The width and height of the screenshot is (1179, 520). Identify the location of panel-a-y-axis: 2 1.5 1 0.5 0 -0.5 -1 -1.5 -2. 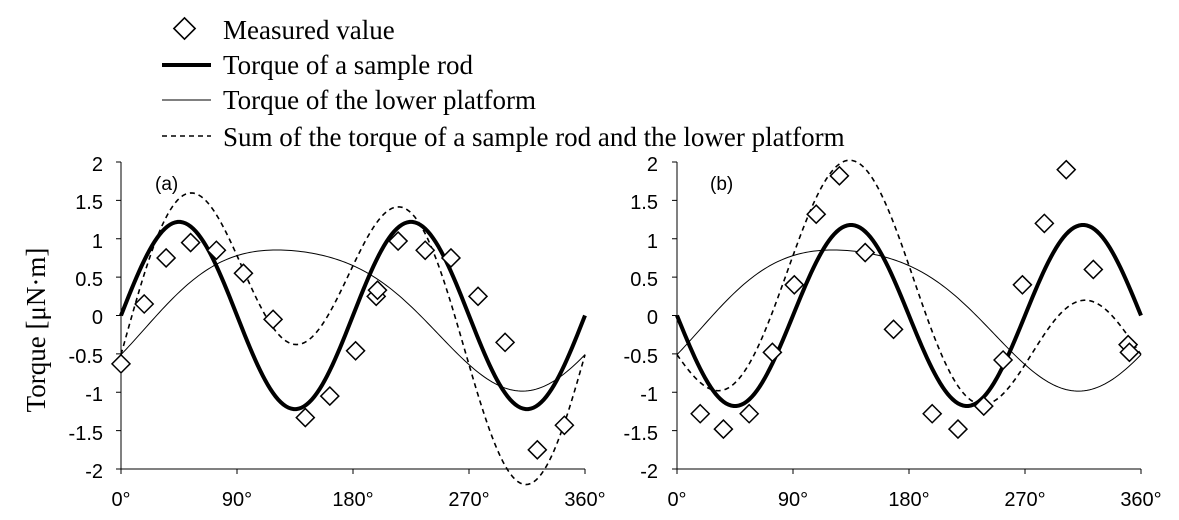
(86, 318).